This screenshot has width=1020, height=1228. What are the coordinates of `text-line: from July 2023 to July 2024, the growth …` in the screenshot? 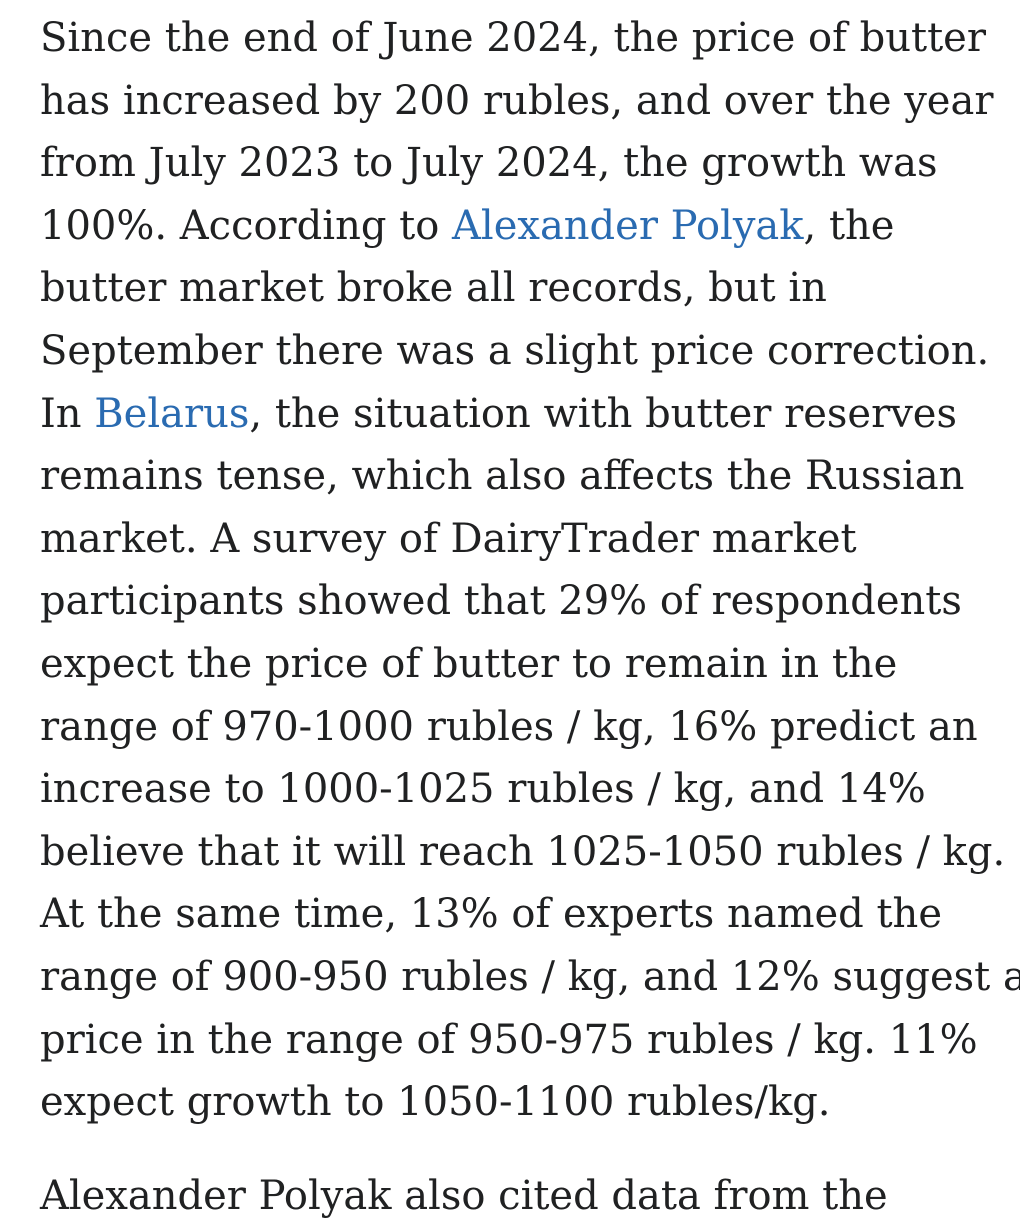 It's located at (489, 163).